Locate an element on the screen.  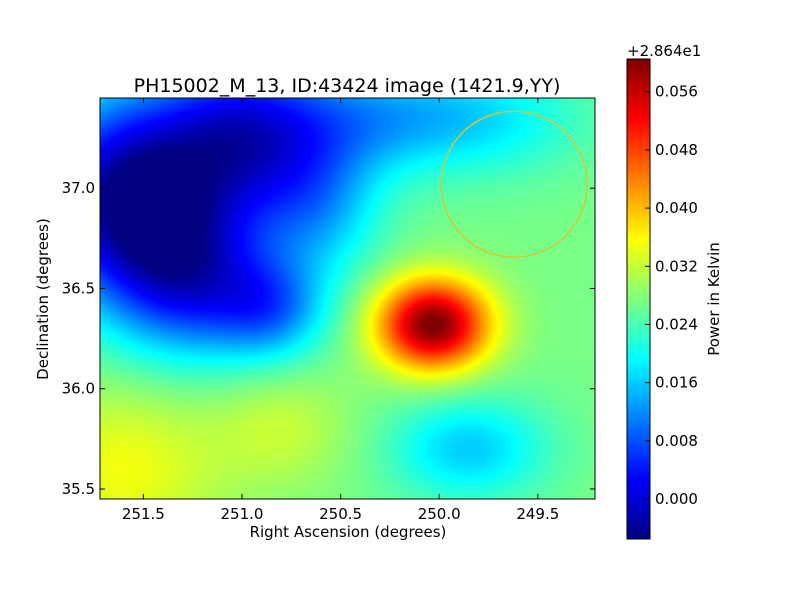
y-tick-label: 36.0 is located at coordinates (78, 389).